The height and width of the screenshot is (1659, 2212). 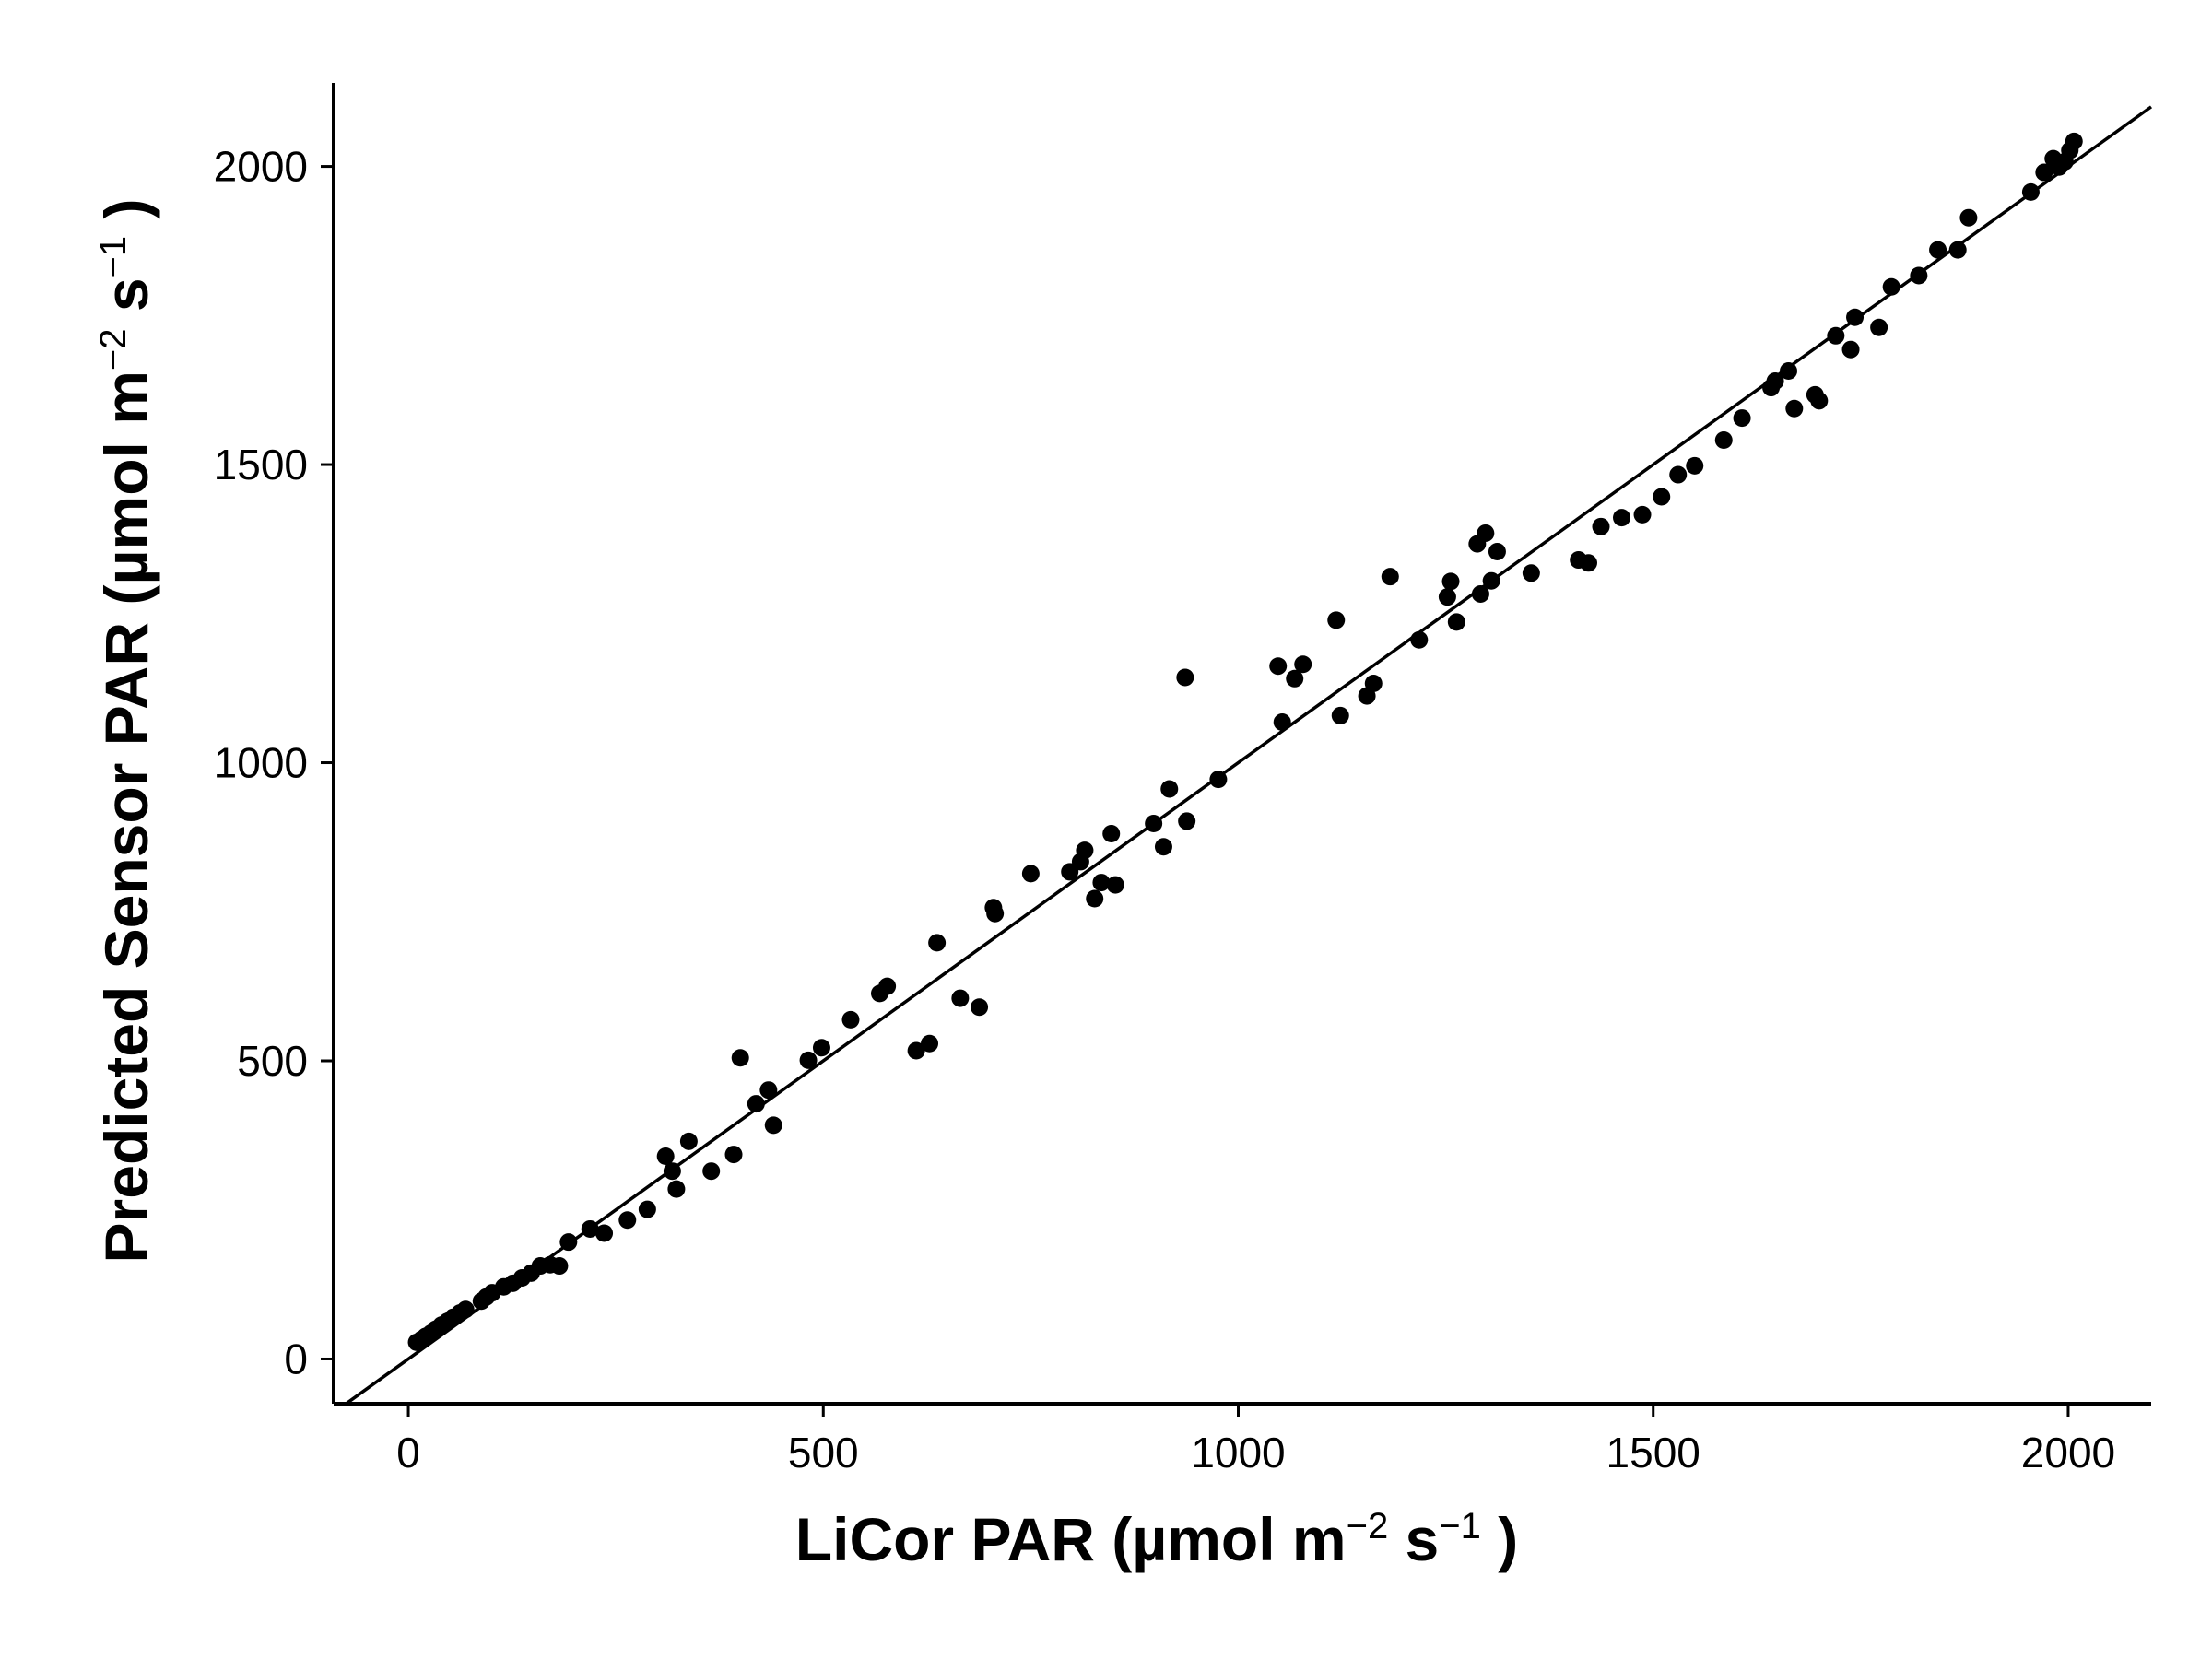 I want to click on y-axis-title-main: Predicted Sensor PAR (µmol m, so click(x=126, y=817).